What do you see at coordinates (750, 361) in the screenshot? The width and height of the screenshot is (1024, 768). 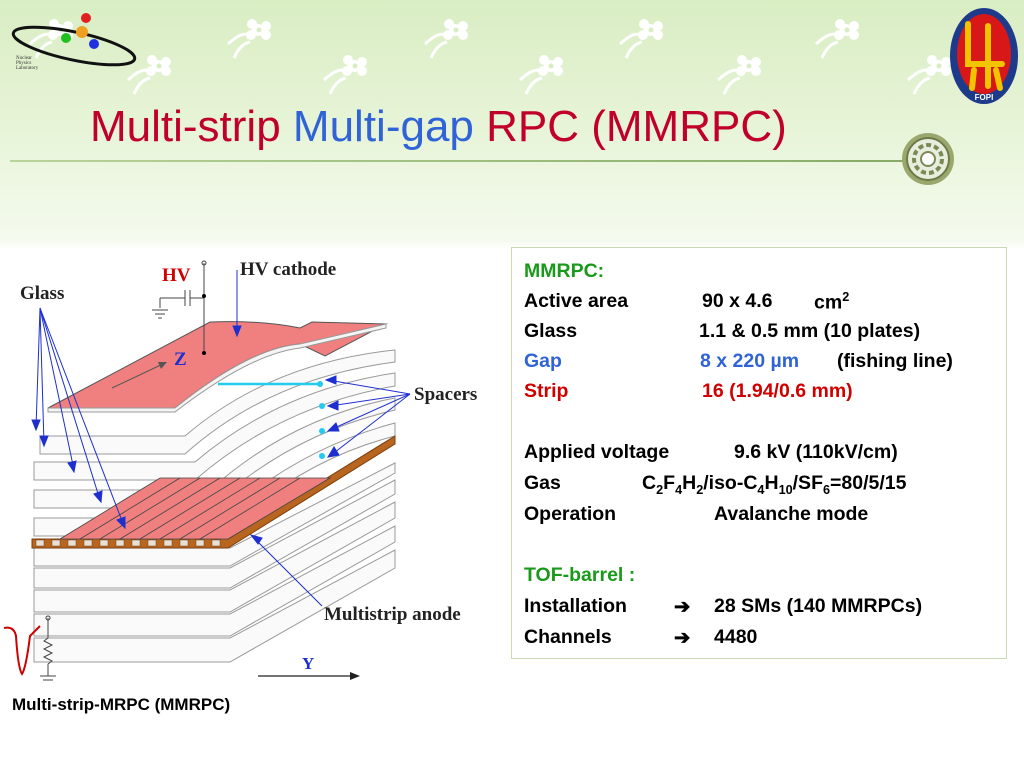 I see `gap-value: 8 x 220 µm` at bounding box center [750, 361].